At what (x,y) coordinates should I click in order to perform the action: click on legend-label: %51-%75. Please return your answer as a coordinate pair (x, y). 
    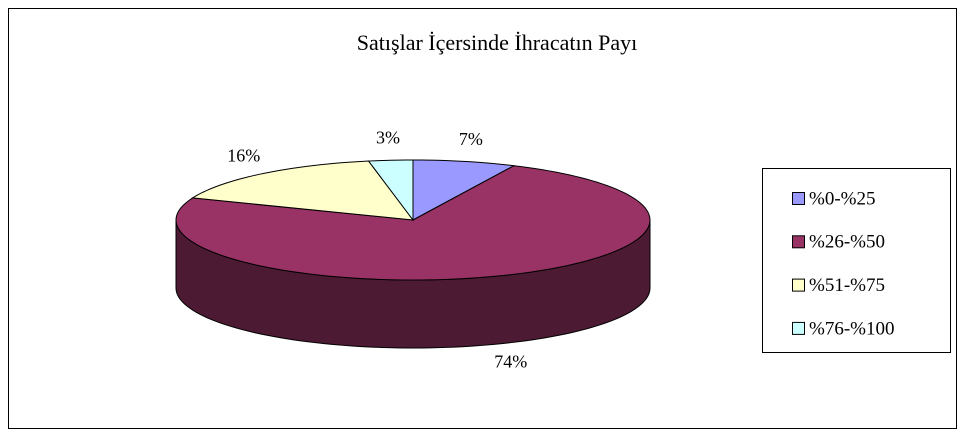
    Looking at the image, I should click on (847, 285).